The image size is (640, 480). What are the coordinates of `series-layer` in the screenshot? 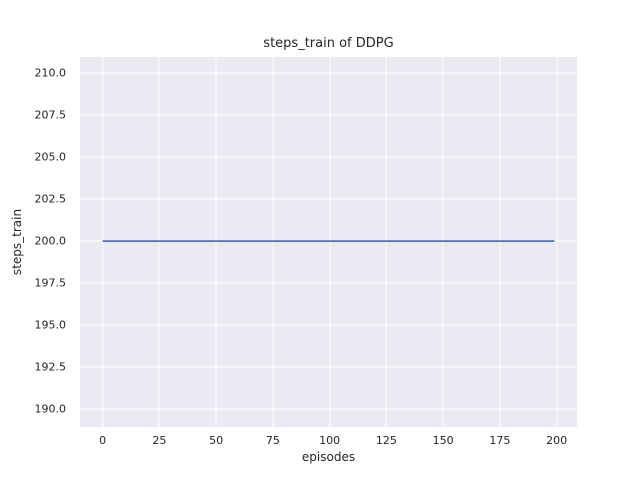 It's located at (328, 241).